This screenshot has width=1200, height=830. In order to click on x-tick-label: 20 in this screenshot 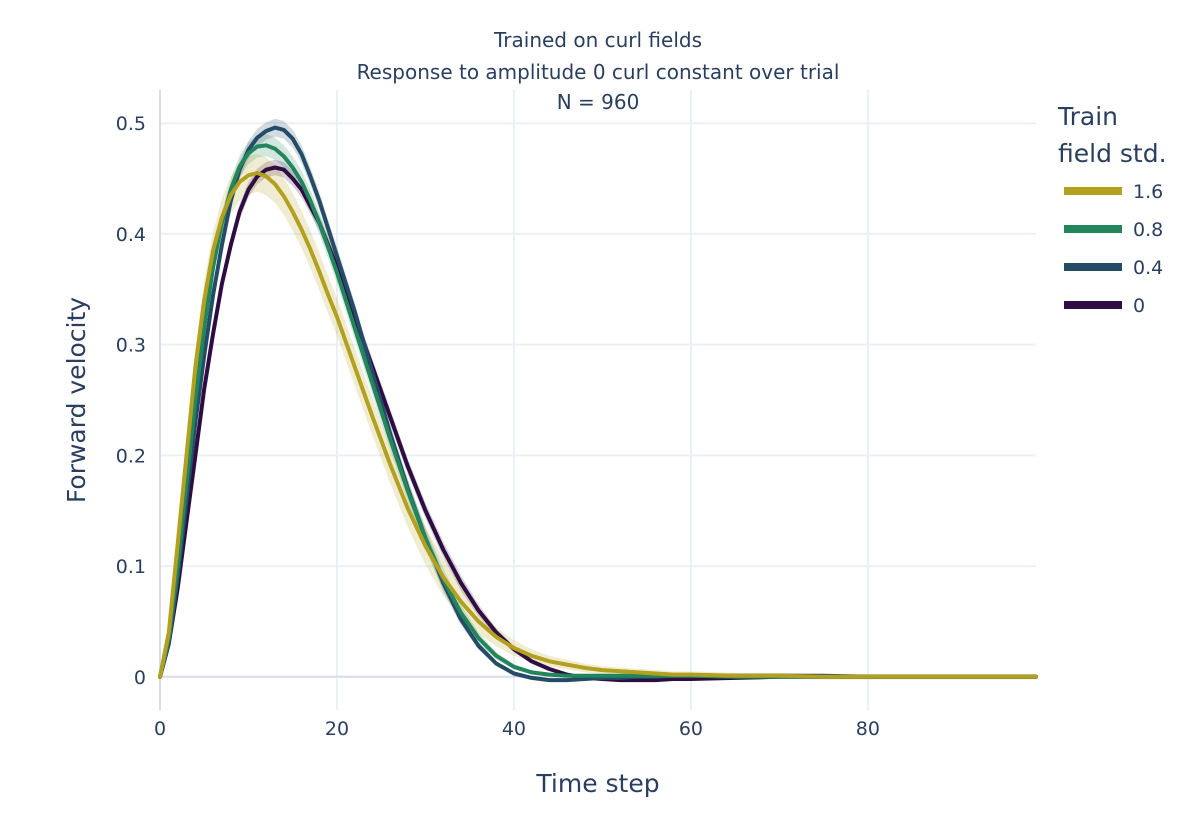, I will do `click(337, 729)`.